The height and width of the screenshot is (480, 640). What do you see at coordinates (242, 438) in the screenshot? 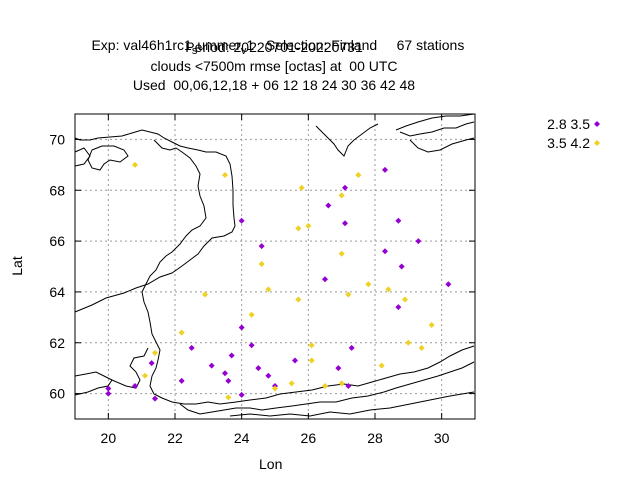
I see `x-tick-label: 24` at bounding box center [242, 438].